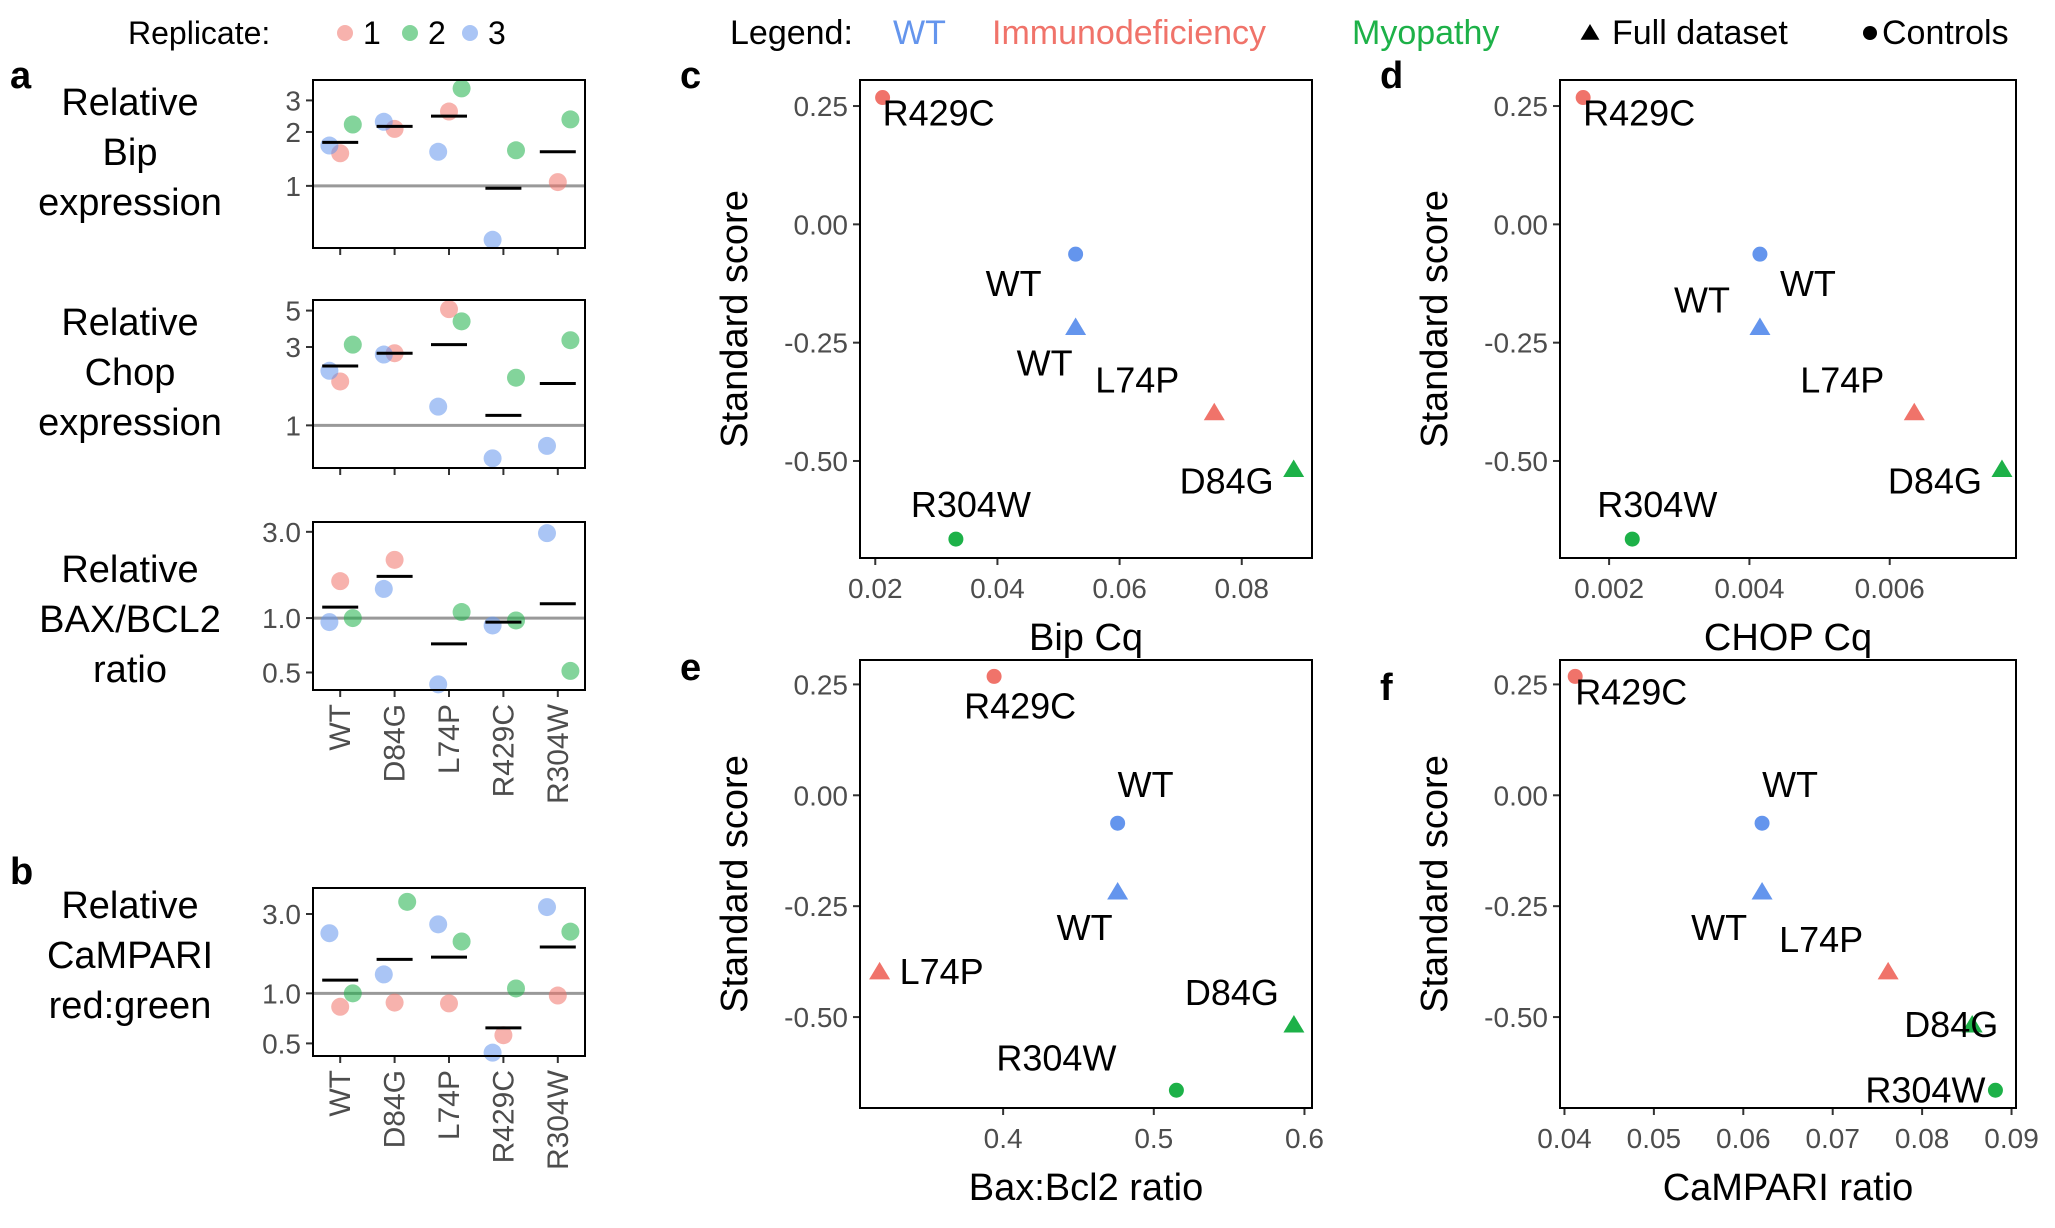 The height and width of the screenshot is (1228, 2055). Describe the element at coordinates (293, 132) in the screenshot. I see `y-tick-label: 2` at that location.